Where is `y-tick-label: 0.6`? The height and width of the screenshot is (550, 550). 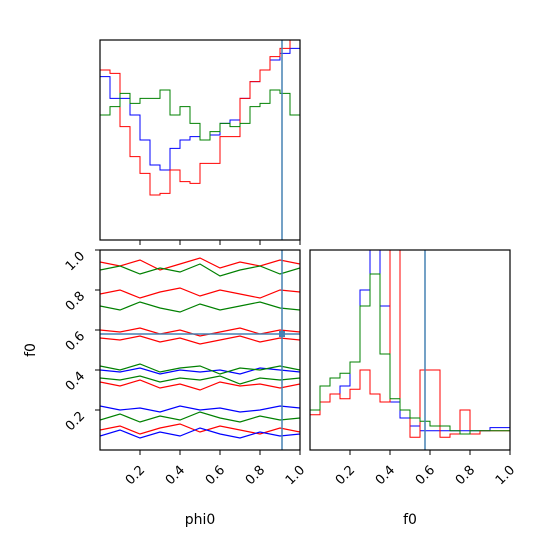 y-tick-label: 0.6 is located at coordinates (75, 341).